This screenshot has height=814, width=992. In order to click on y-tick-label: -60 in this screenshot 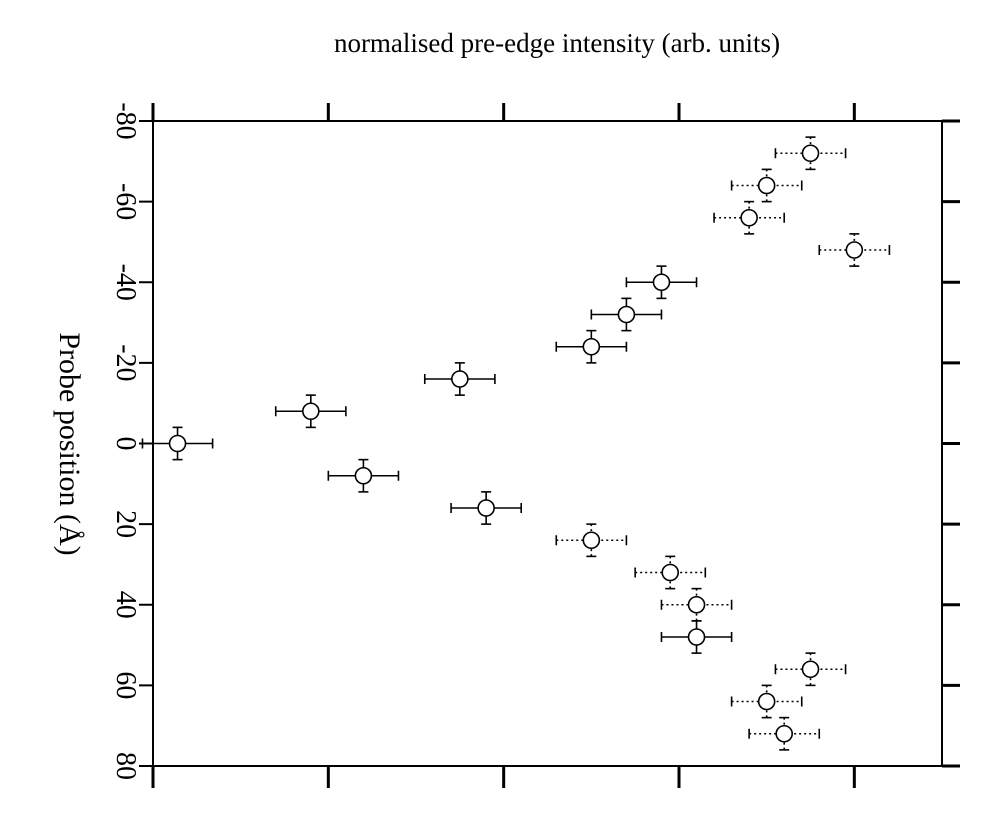, I will do `click(125, 201)`.